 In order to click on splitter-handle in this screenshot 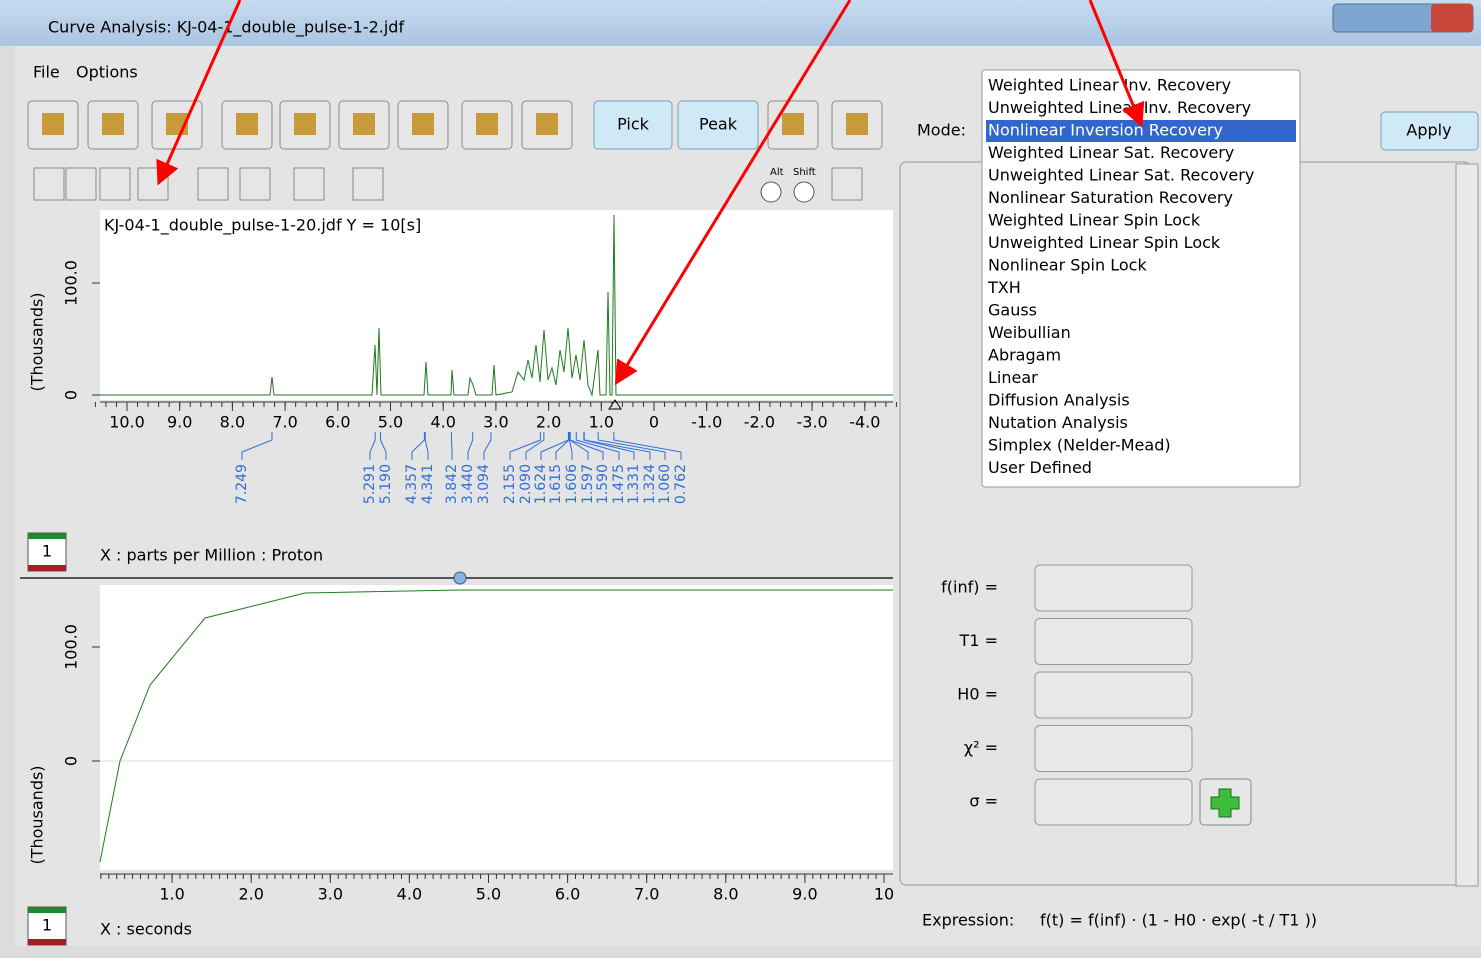, I will do `click(460, 578)`.